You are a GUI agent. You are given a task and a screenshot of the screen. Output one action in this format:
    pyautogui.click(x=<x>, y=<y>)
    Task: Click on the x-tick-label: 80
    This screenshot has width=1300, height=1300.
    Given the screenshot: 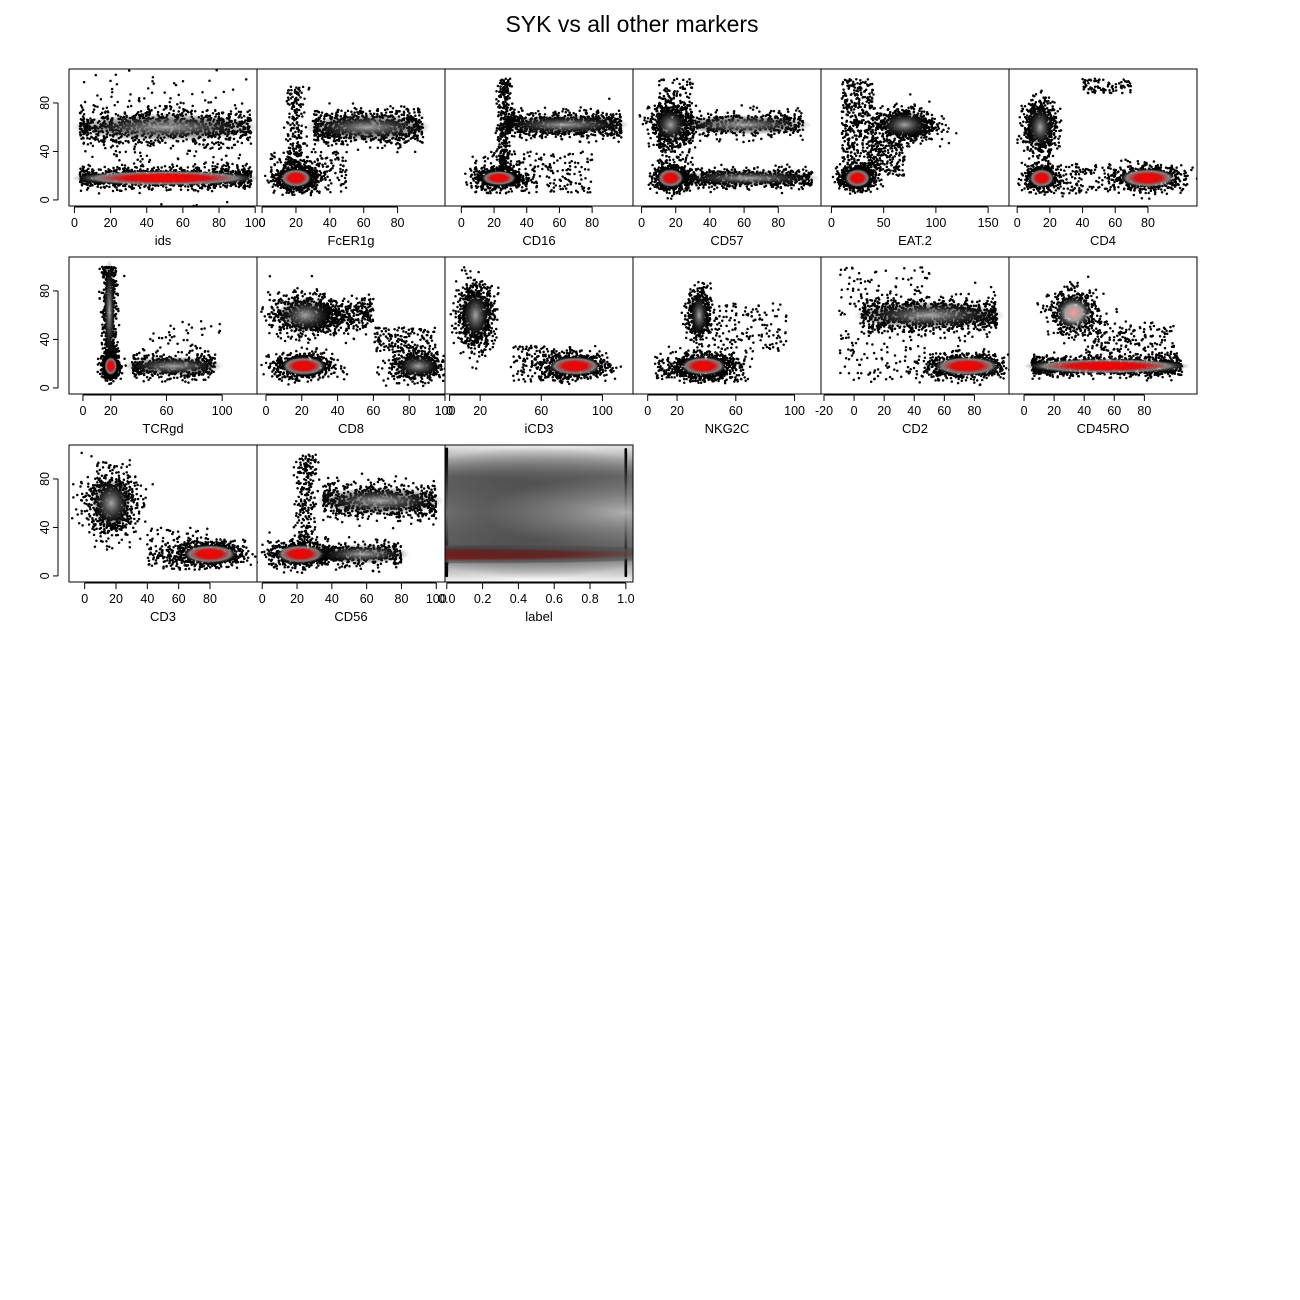 What is the action you would take?
    pyautogui.click(x=398, y=223)
    